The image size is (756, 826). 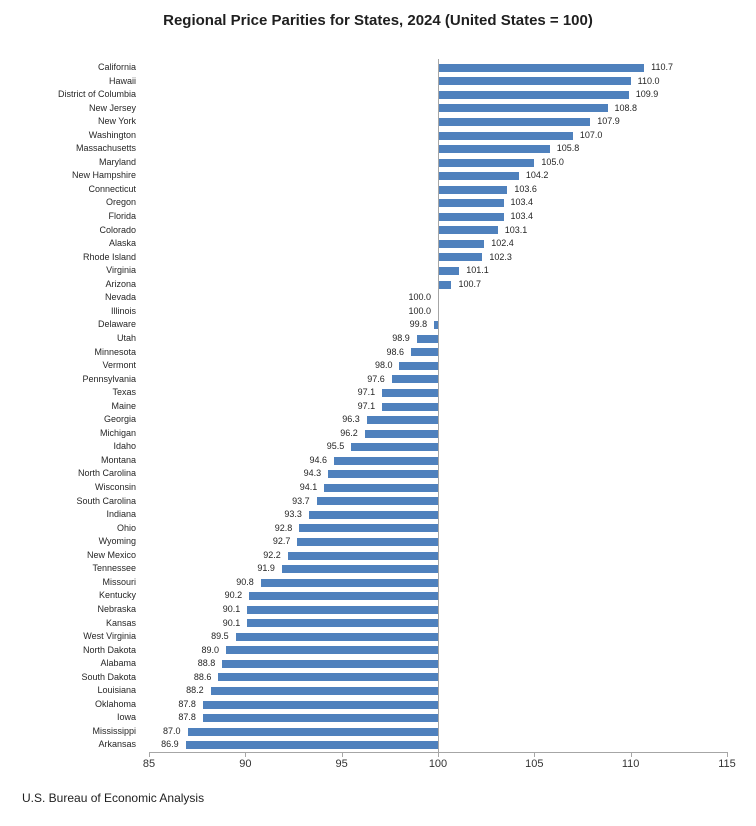 What do you see at coordinates (118, 663) in the screenshot?
I see `state-label: Alabama` at bounding box center [118, 663].